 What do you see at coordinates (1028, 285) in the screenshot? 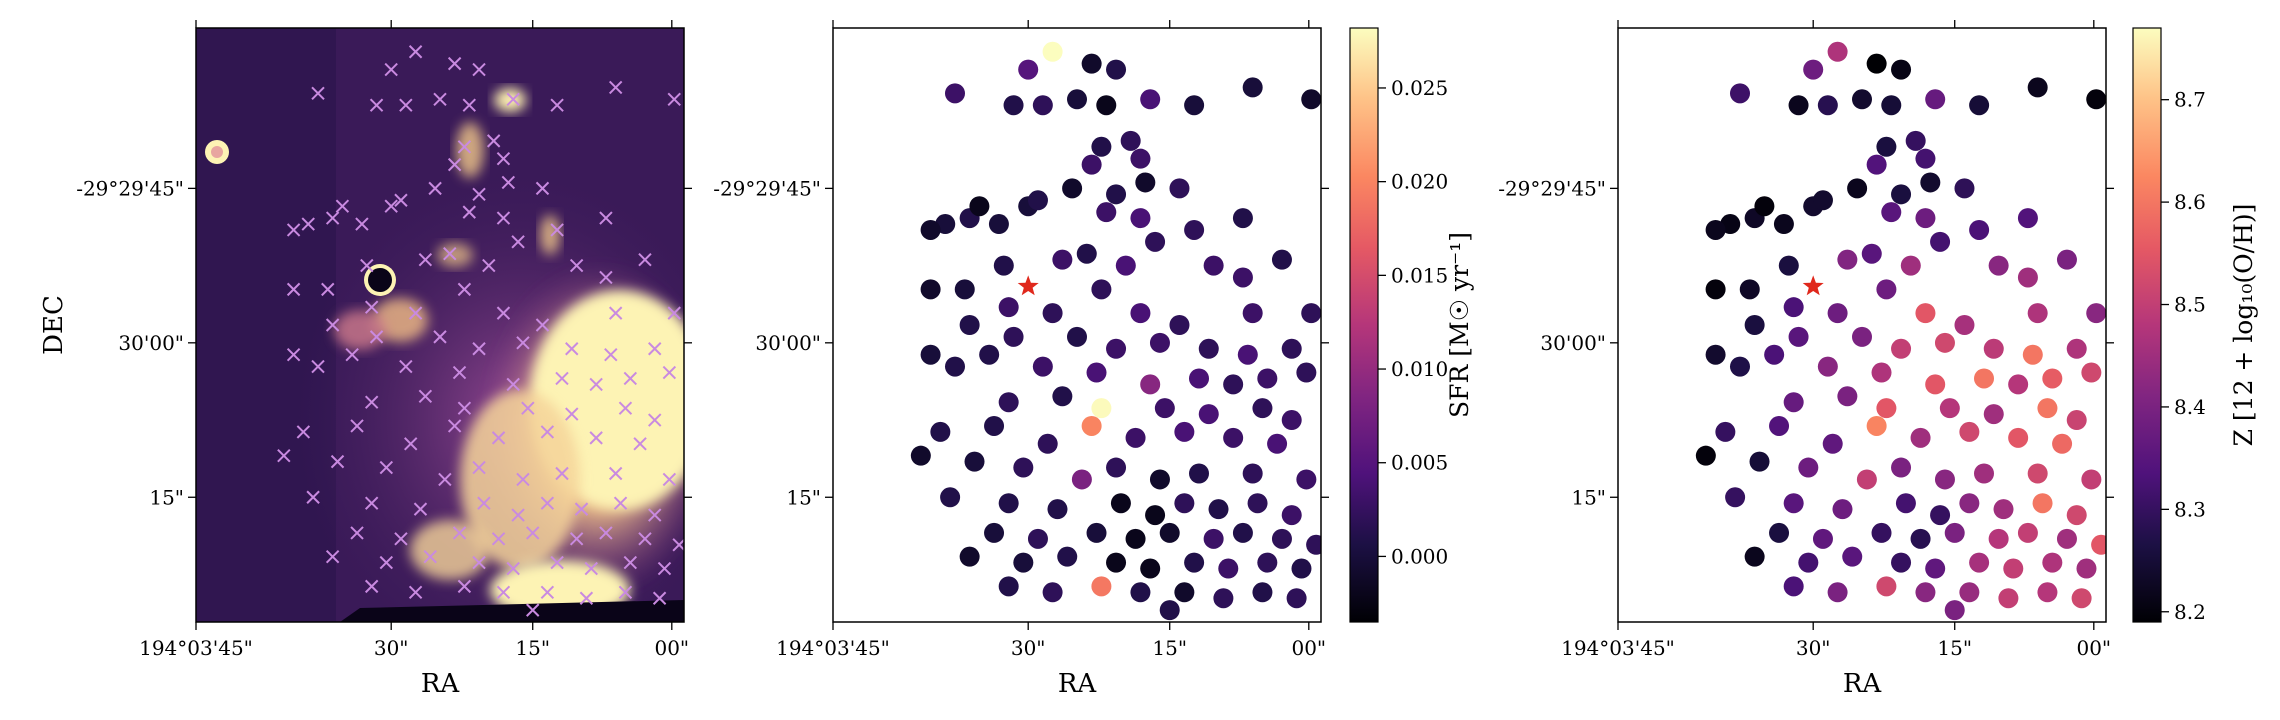
I see `reference-star-marker` at bounding box center [1028, 285].